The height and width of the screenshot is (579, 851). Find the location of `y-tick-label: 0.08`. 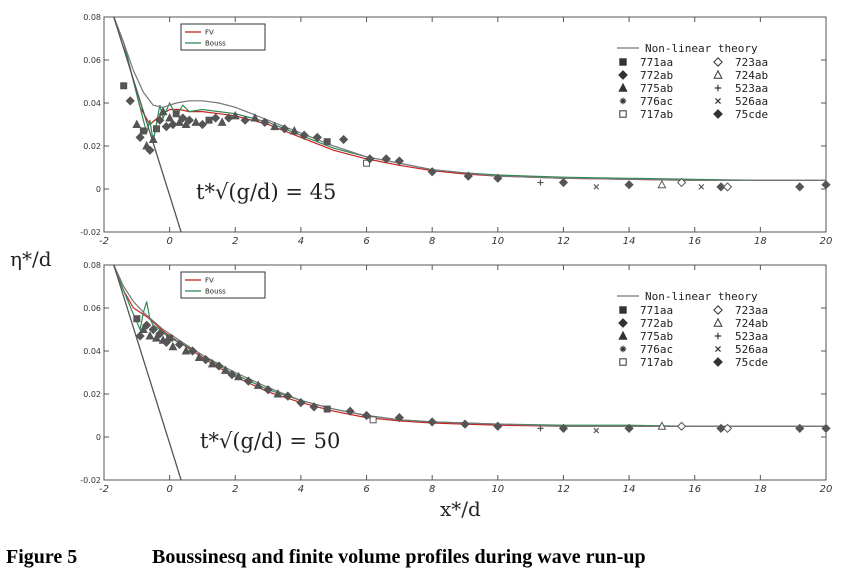

y-tick-label: 0.08 is located at coordinates (92, 265).